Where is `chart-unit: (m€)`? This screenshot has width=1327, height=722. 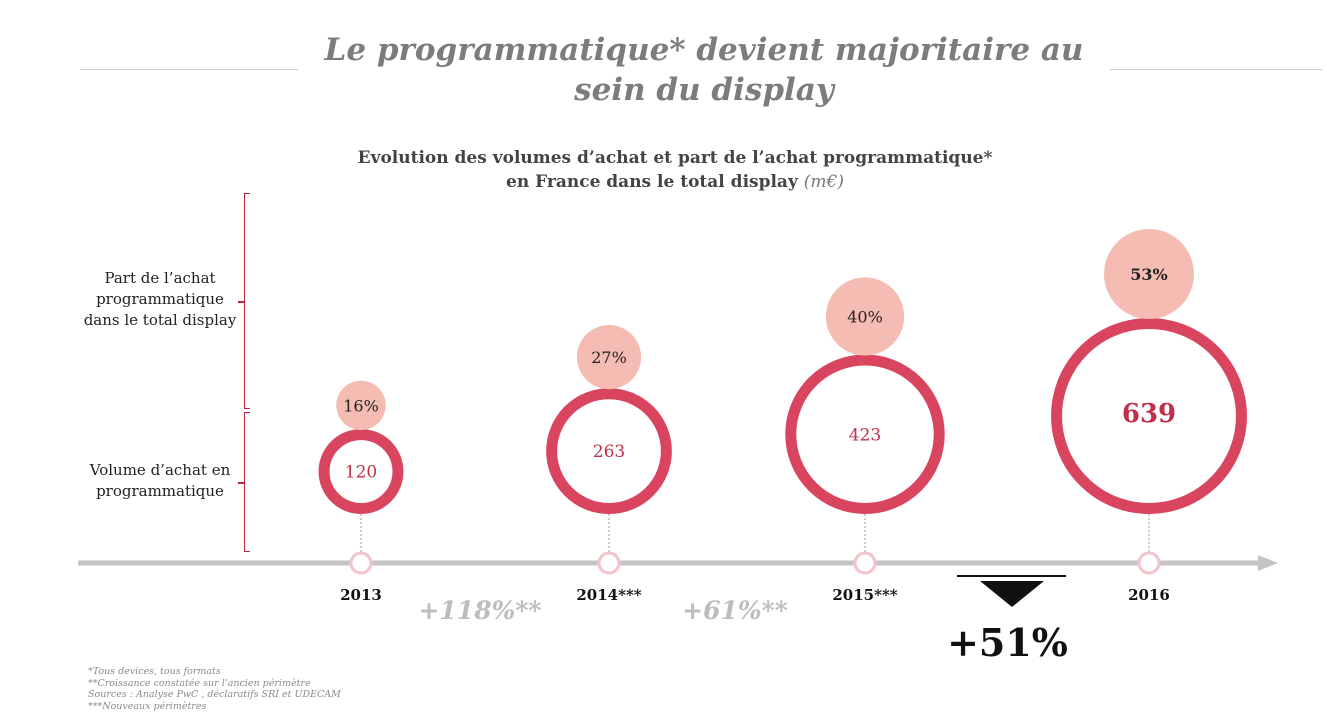
chart-unit: (m€) is located at coordinates (823, 182).